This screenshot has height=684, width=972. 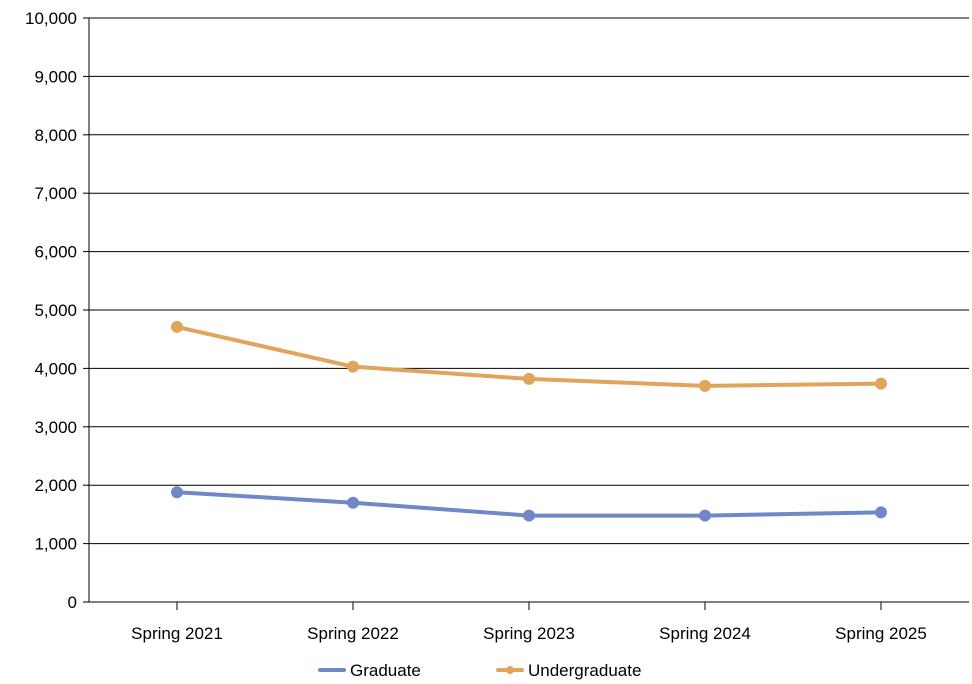 I want to click on legend-label: Graduate, so click(x=385, y=670).